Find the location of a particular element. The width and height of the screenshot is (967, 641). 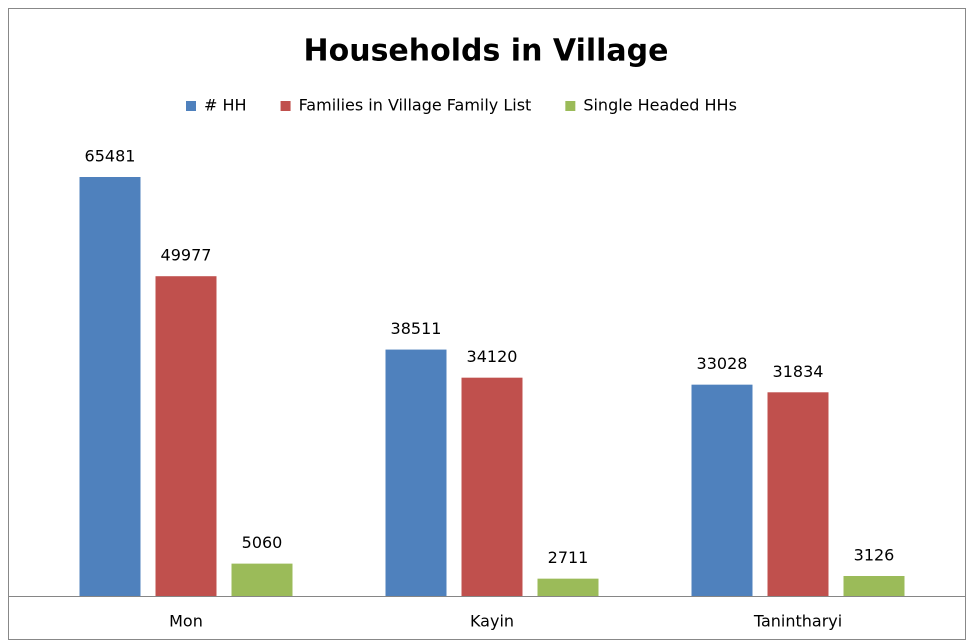

legend-label: # HH is located at coordinates (225, 105).